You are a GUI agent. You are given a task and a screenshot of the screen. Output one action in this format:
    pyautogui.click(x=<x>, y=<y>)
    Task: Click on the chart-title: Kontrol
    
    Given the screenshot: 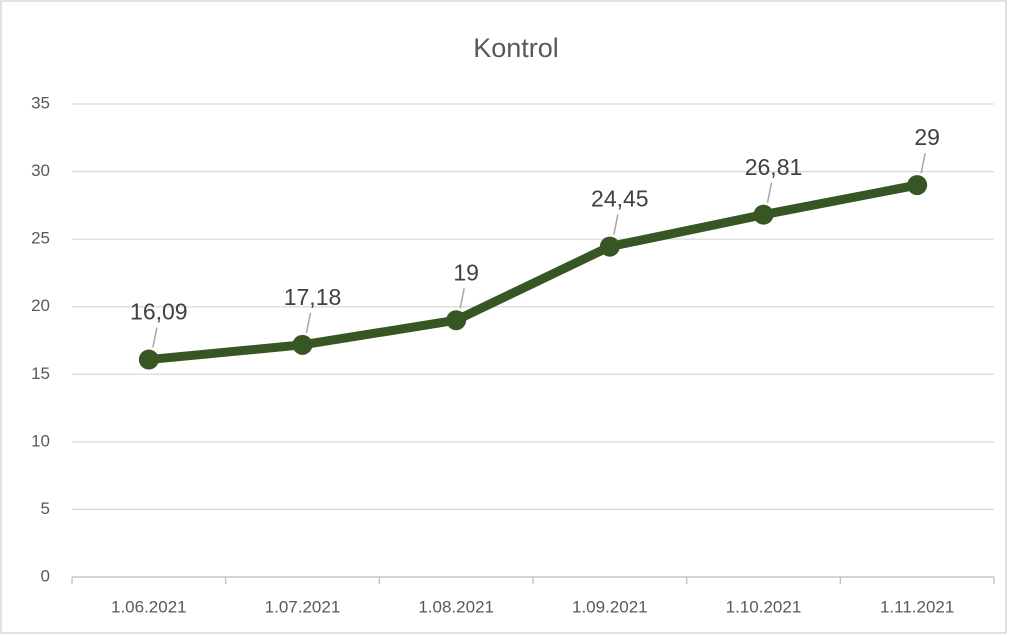 What is the action you would take?
    pyautogui.click(x=516, y=48)
    